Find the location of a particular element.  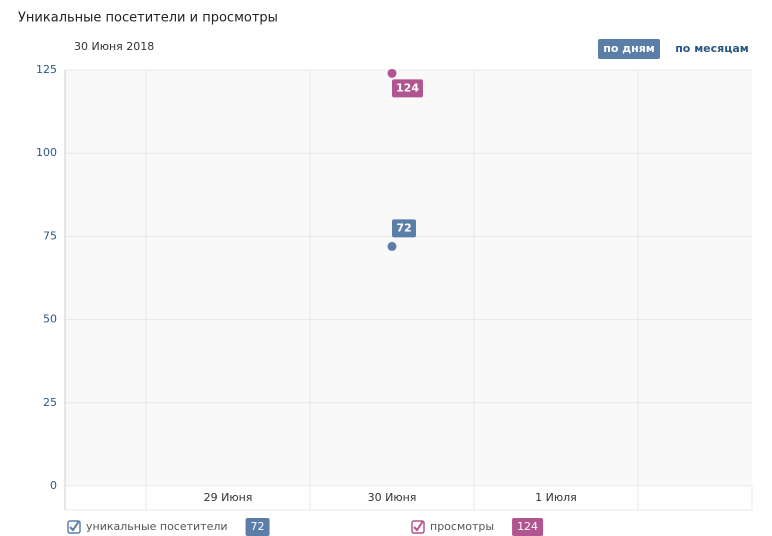

value-label: 72 is located at coordinates (403, 227).